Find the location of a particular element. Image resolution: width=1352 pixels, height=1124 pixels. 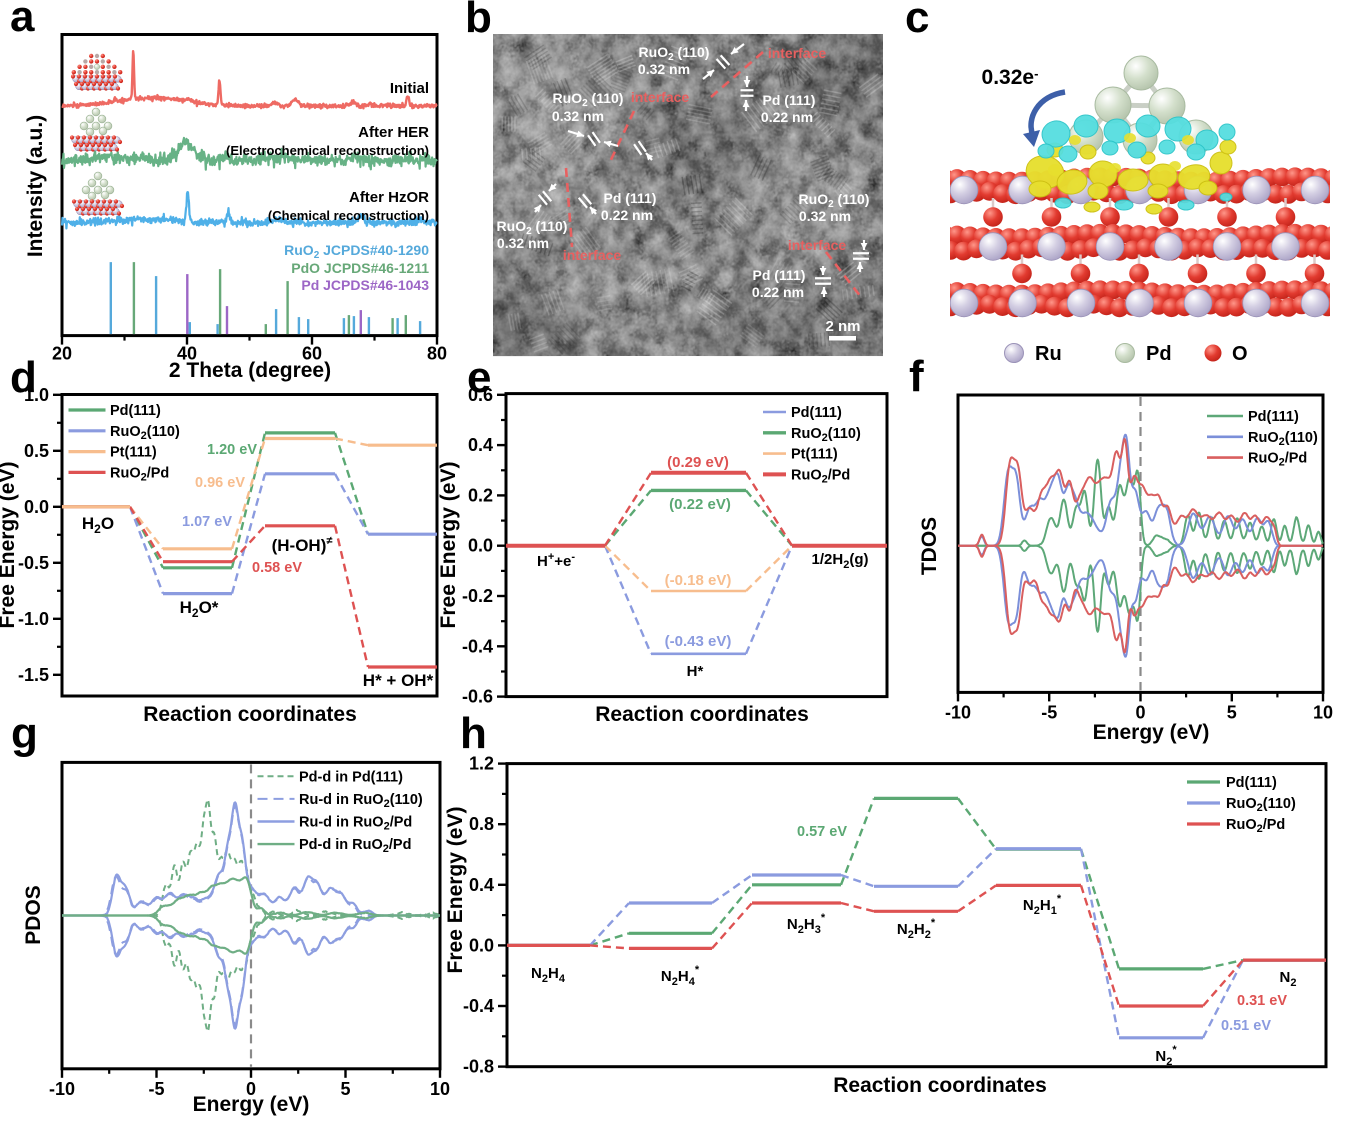

svg-text: f is located at coordinates (916, 376).